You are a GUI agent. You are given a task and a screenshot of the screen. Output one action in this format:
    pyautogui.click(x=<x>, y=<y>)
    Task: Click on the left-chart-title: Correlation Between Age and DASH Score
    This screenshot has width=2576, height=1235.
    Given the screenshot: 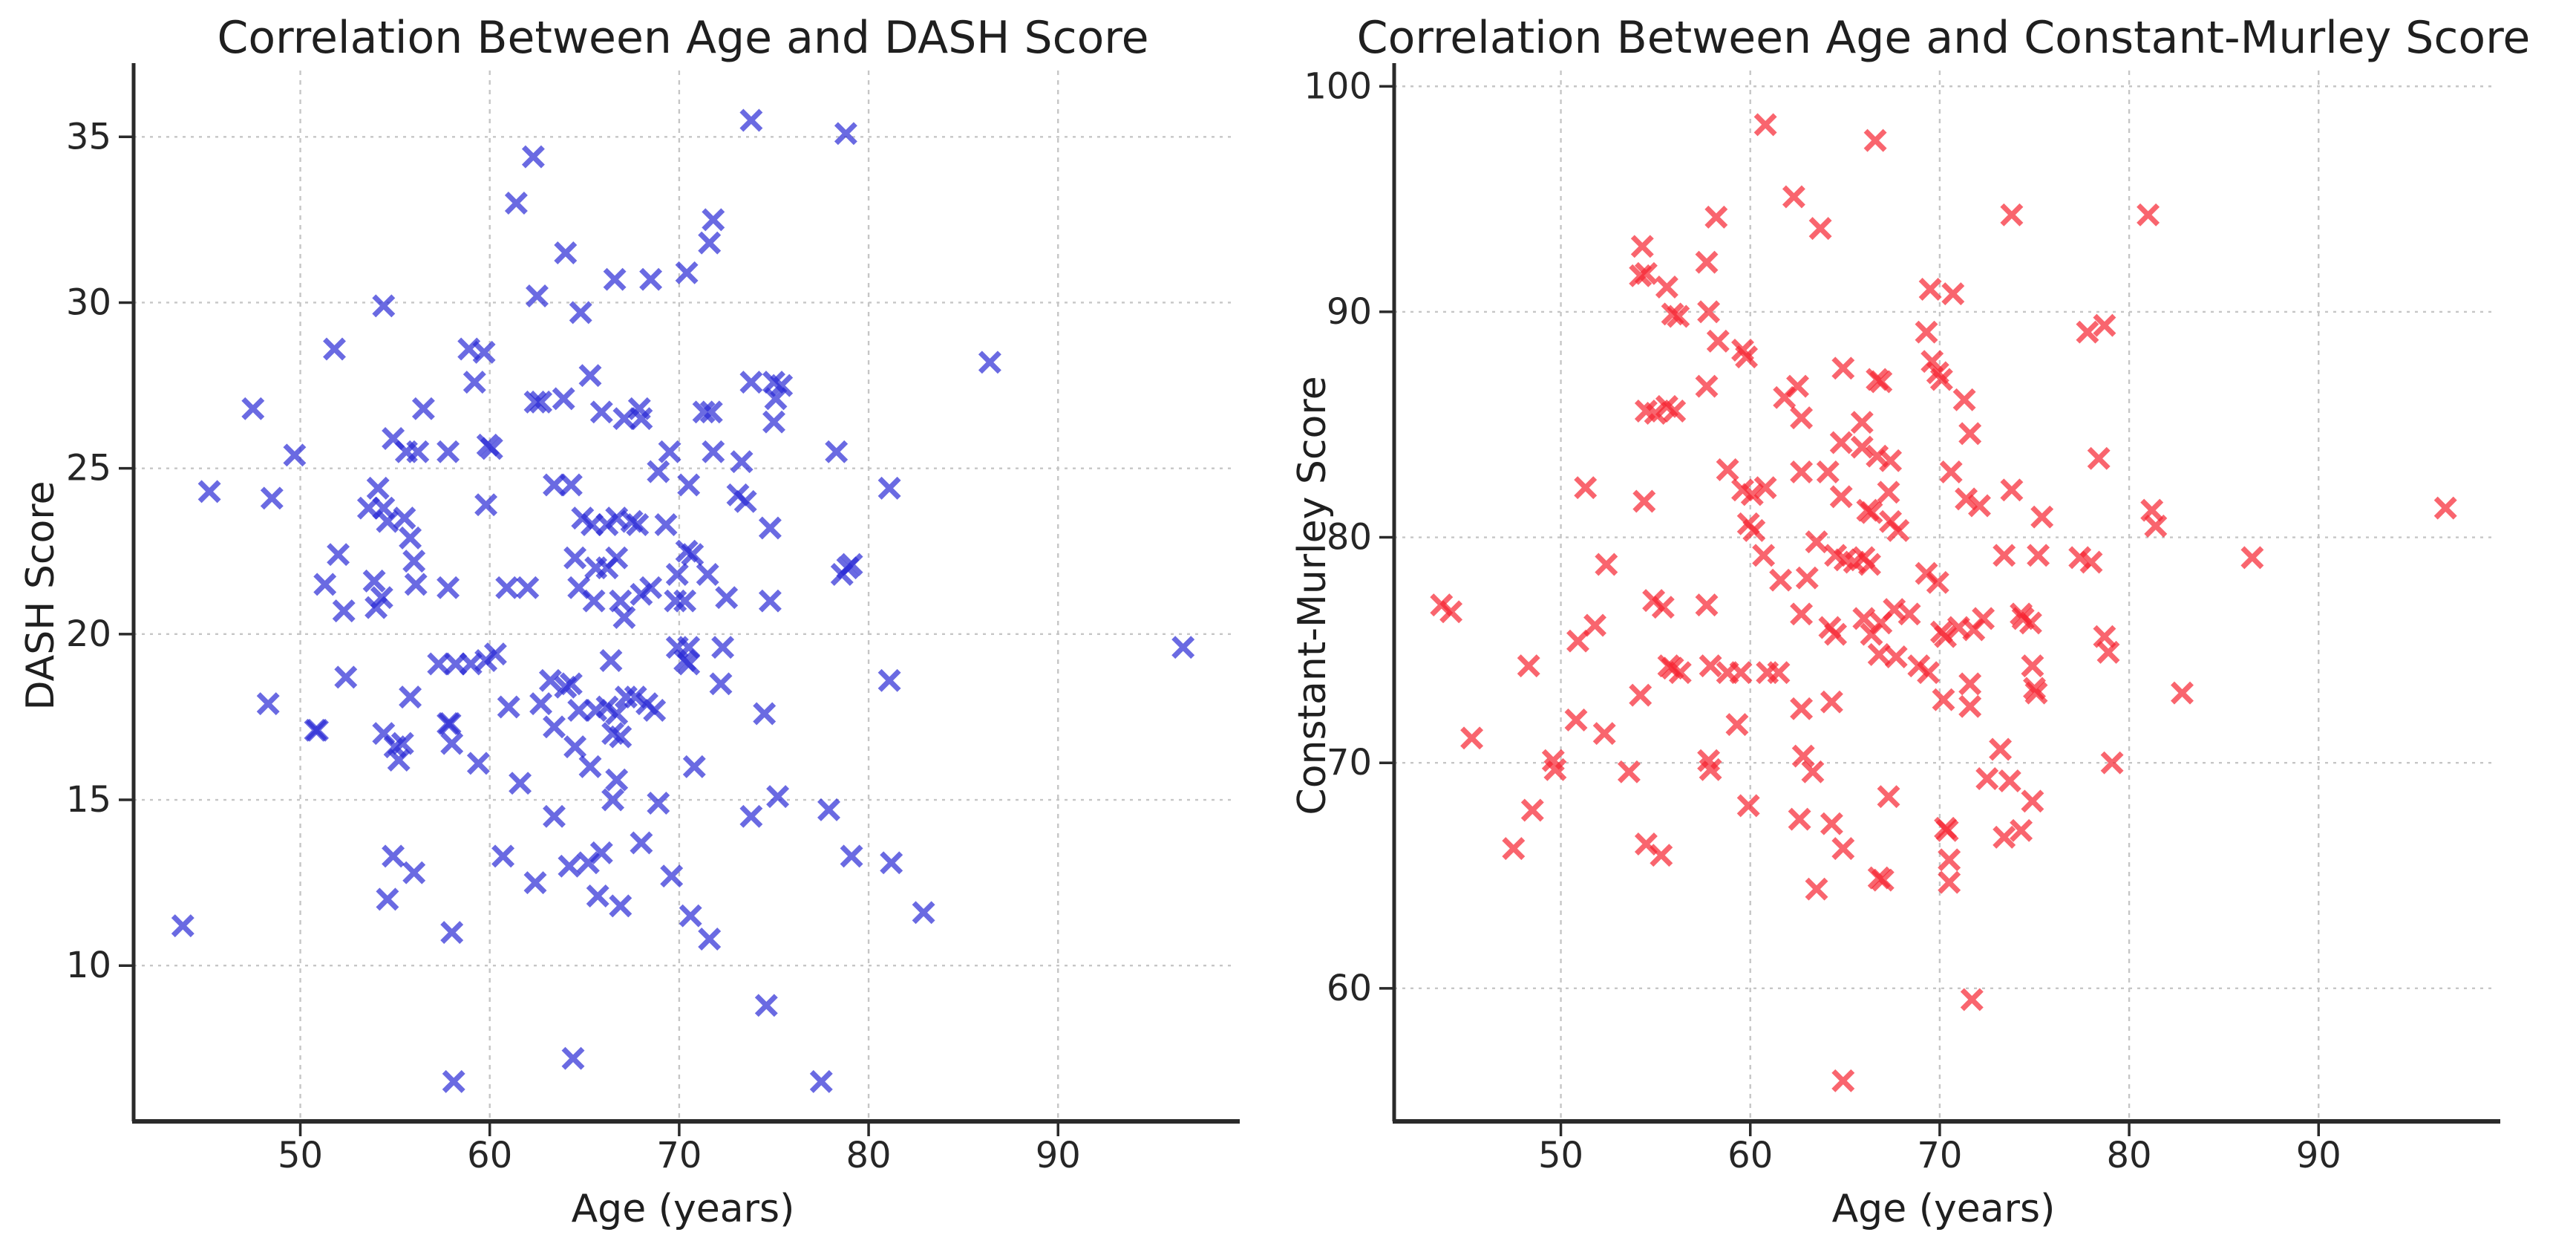 What is the action you would take?
    pyautogui.click(x=683, y=38)
    